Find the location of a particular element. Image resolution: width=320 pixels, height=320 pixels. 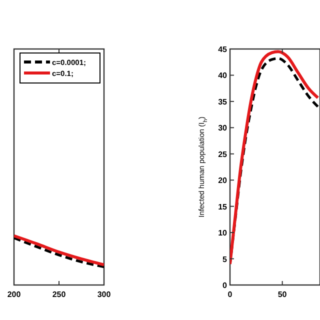

y-tick-label: 15 is located at coordinates (223, 207).